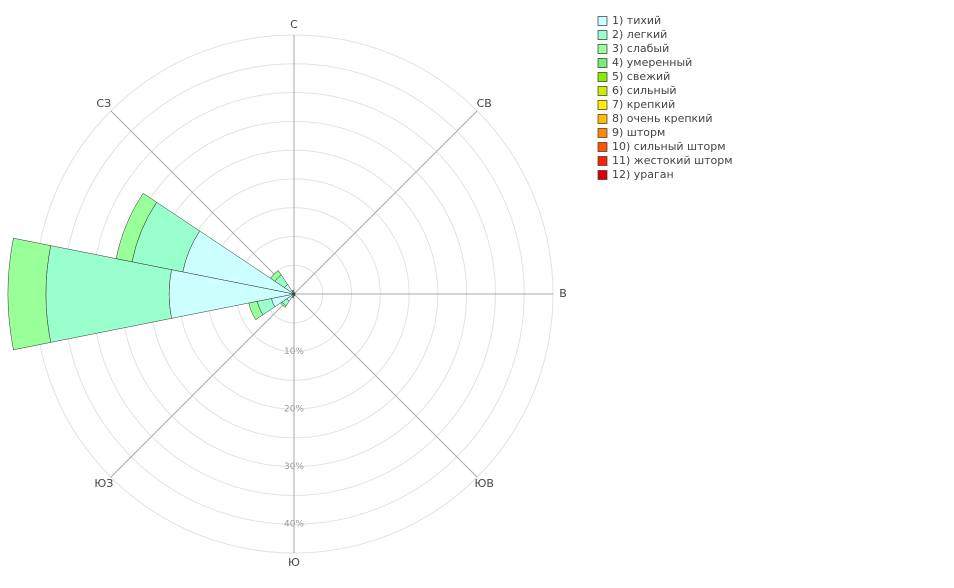 The image size is (954, 588). I want to click on legend-label: 3) слабый, so click(640, 48).